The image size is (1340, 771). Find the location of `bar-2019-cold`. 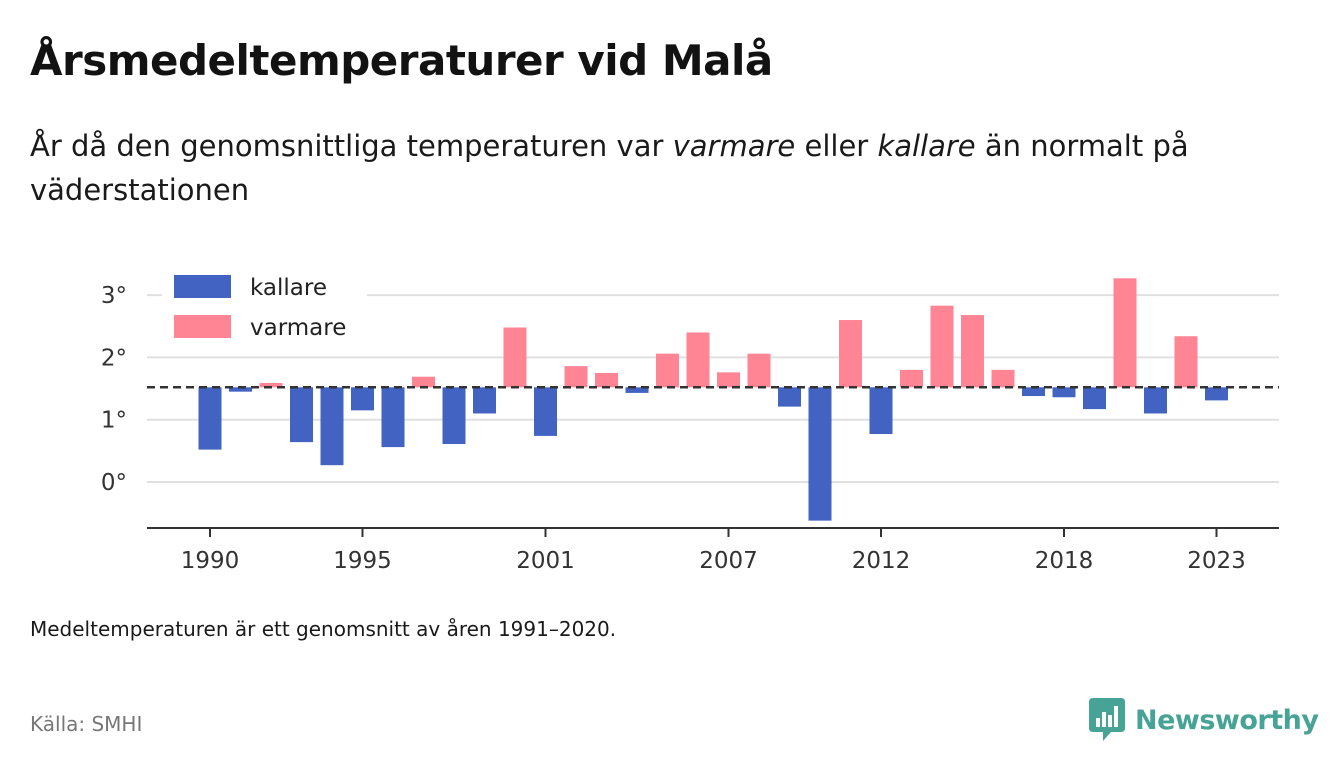

bar-2019-cold is located at coordinates (1094, 398).